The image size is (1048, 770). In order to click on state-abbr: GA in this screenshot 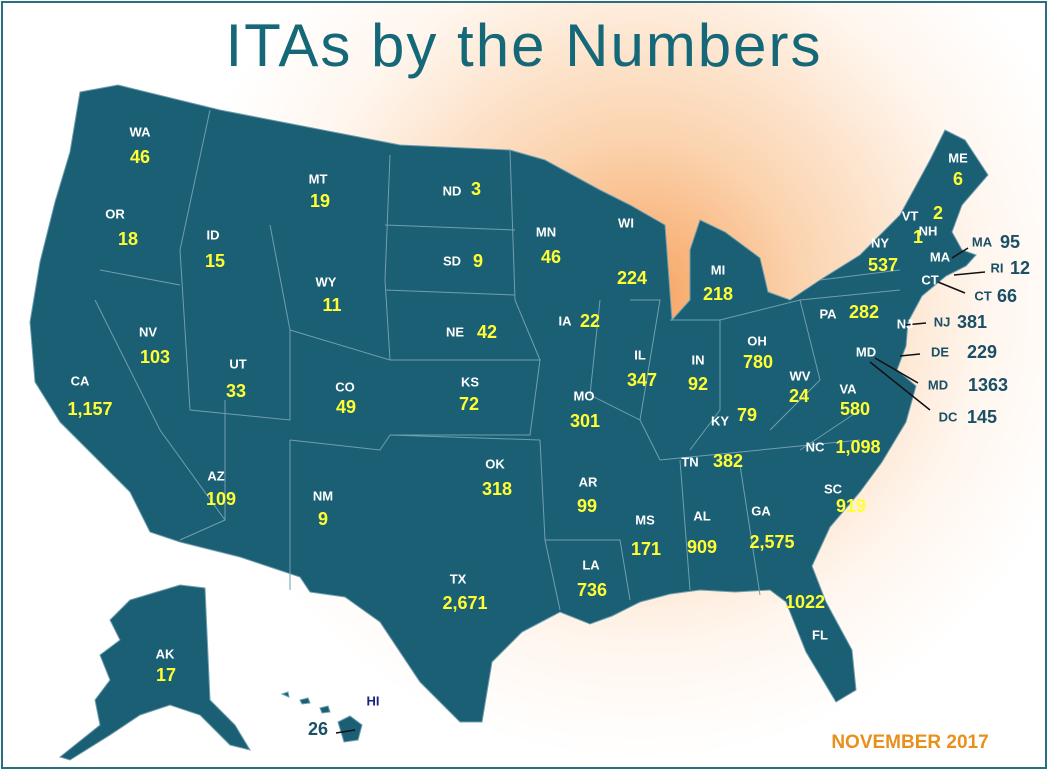, I will do `click(761, 510)`.